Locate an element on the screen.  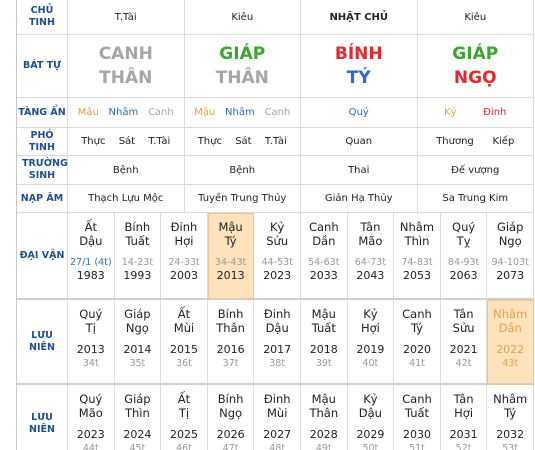
age-text: 36t is located at coordinates (184, 363).